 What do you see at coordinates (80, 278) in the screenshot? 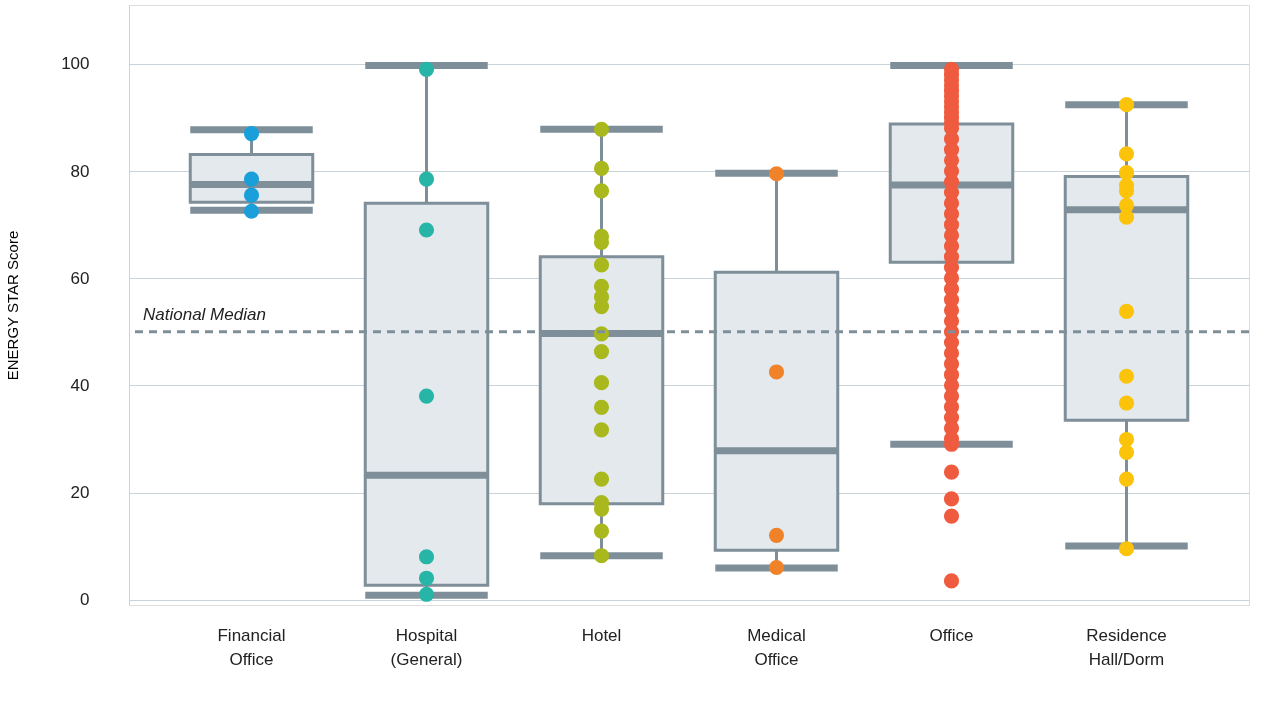
I see `y-tick-label: 60` at bounding box center [80, 278].